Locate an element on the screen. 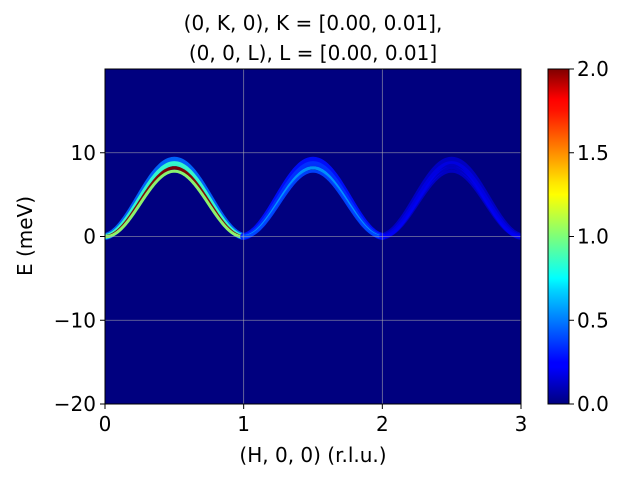 This screenshot has height=480, width=640. colorbar-tick-label: 1.0 is located at coordinates (593, 237).